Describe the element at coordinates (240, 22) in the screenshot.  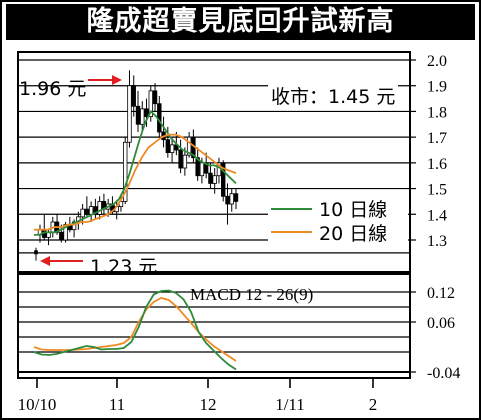
I see `chart-title: 隆成超賣見底回升試新高` at that location.